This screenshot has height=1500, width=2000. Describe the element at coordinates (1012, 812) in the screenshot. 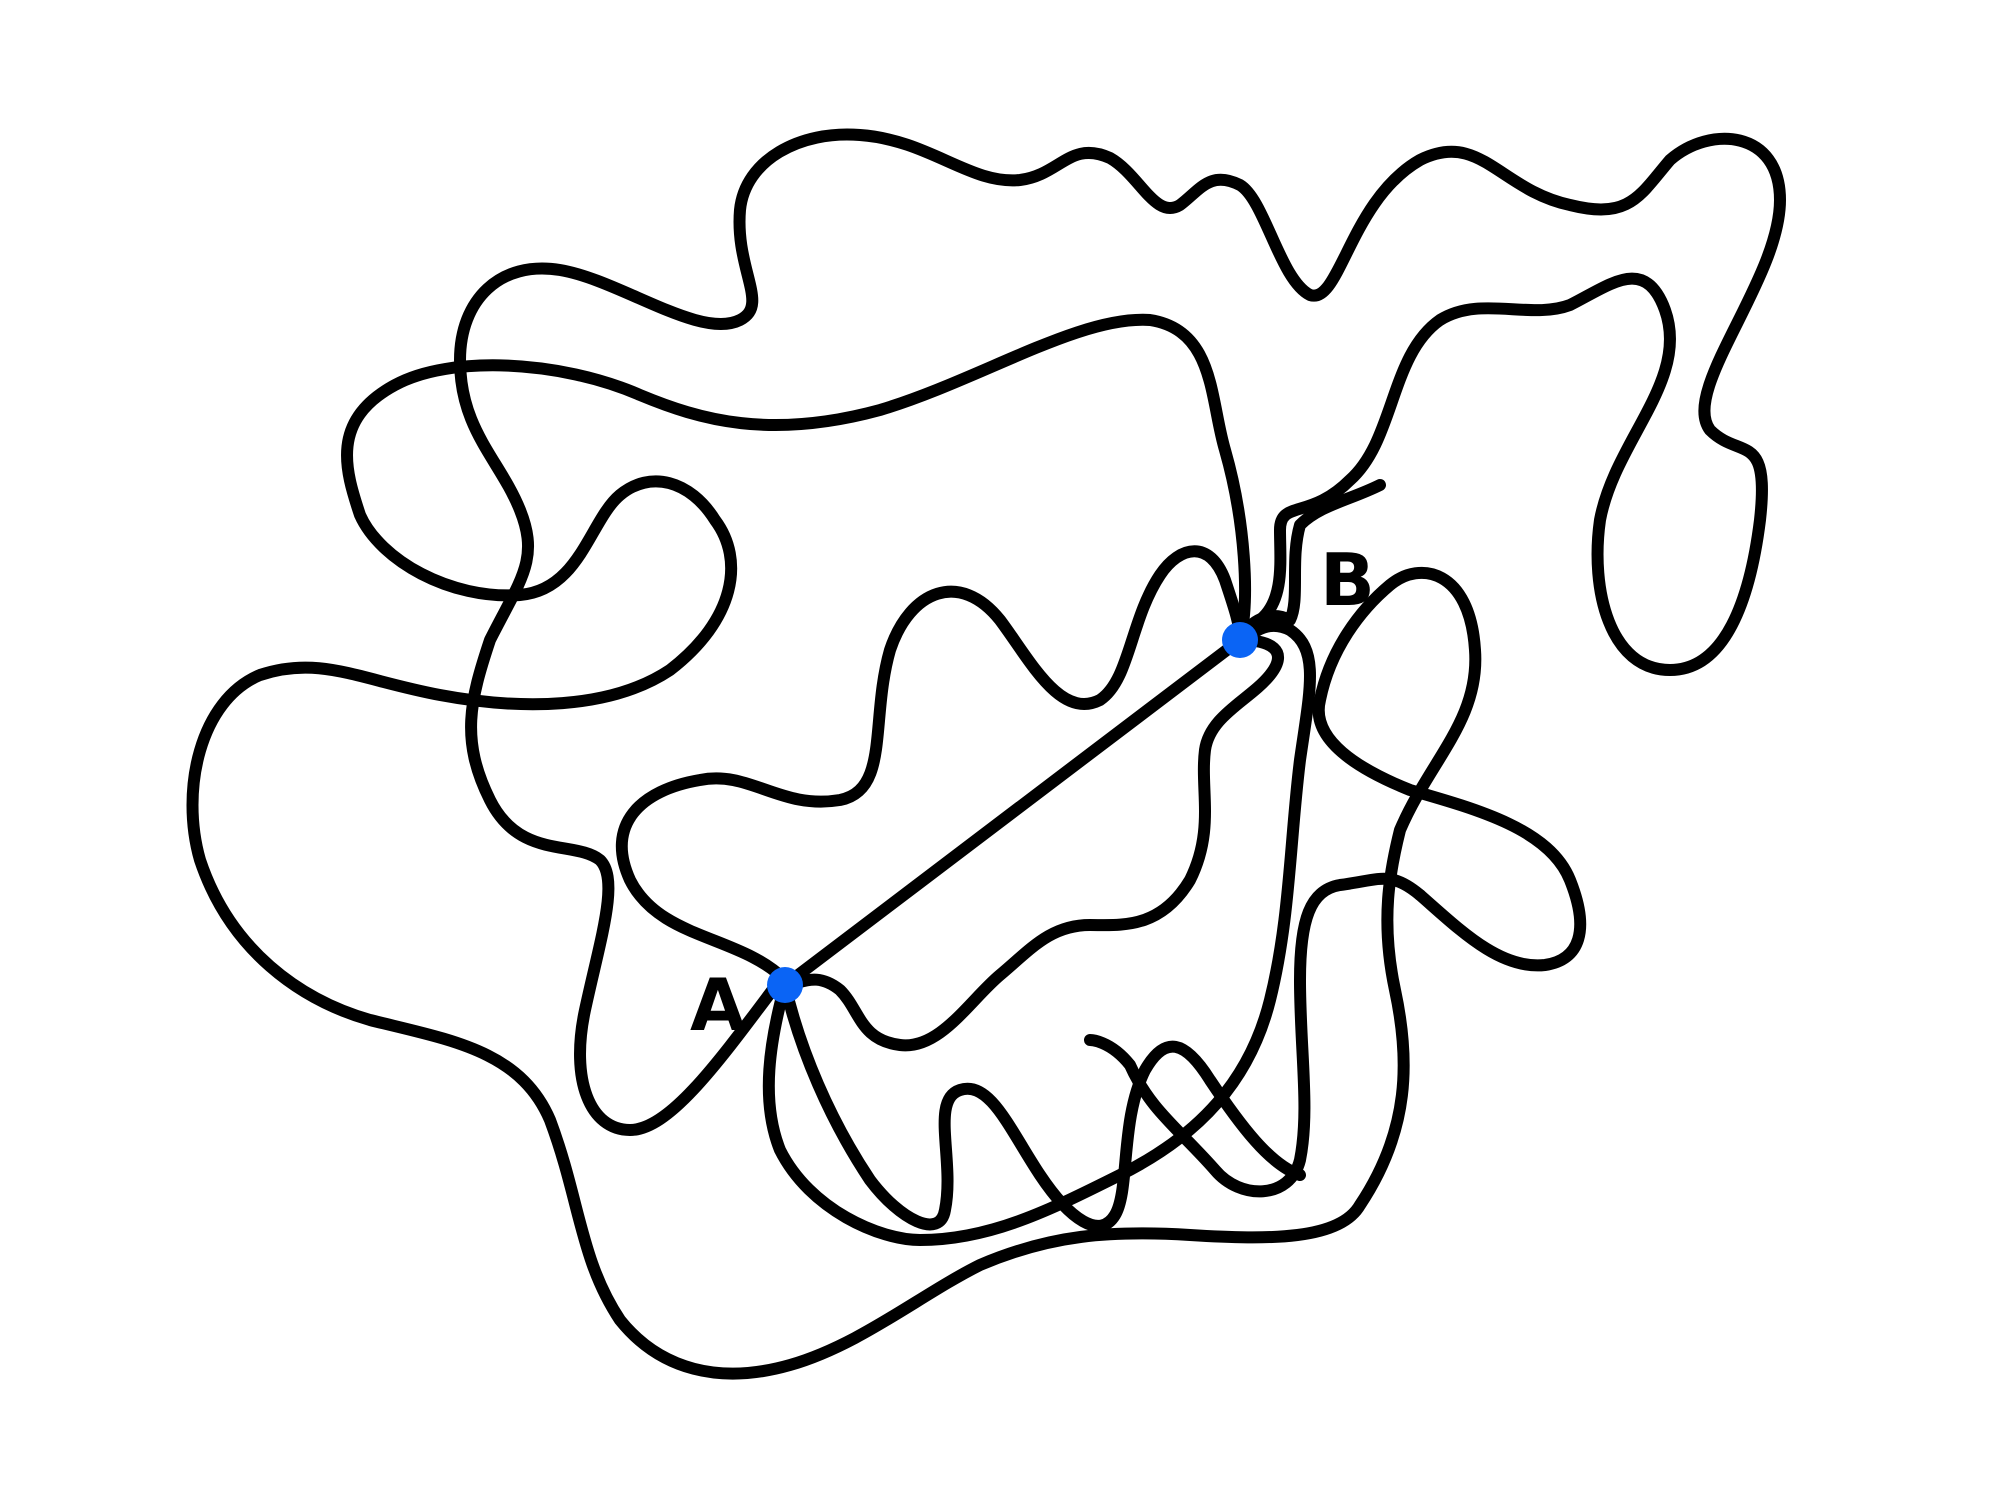

I see `straight-edge` at that location.